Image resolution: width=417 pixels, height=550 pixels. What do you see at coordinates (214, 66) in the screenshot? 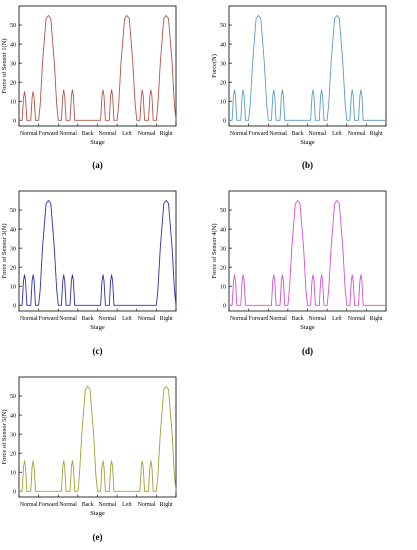
I see `y-axis-title: Force(N)` at bounding box center [214, 66].